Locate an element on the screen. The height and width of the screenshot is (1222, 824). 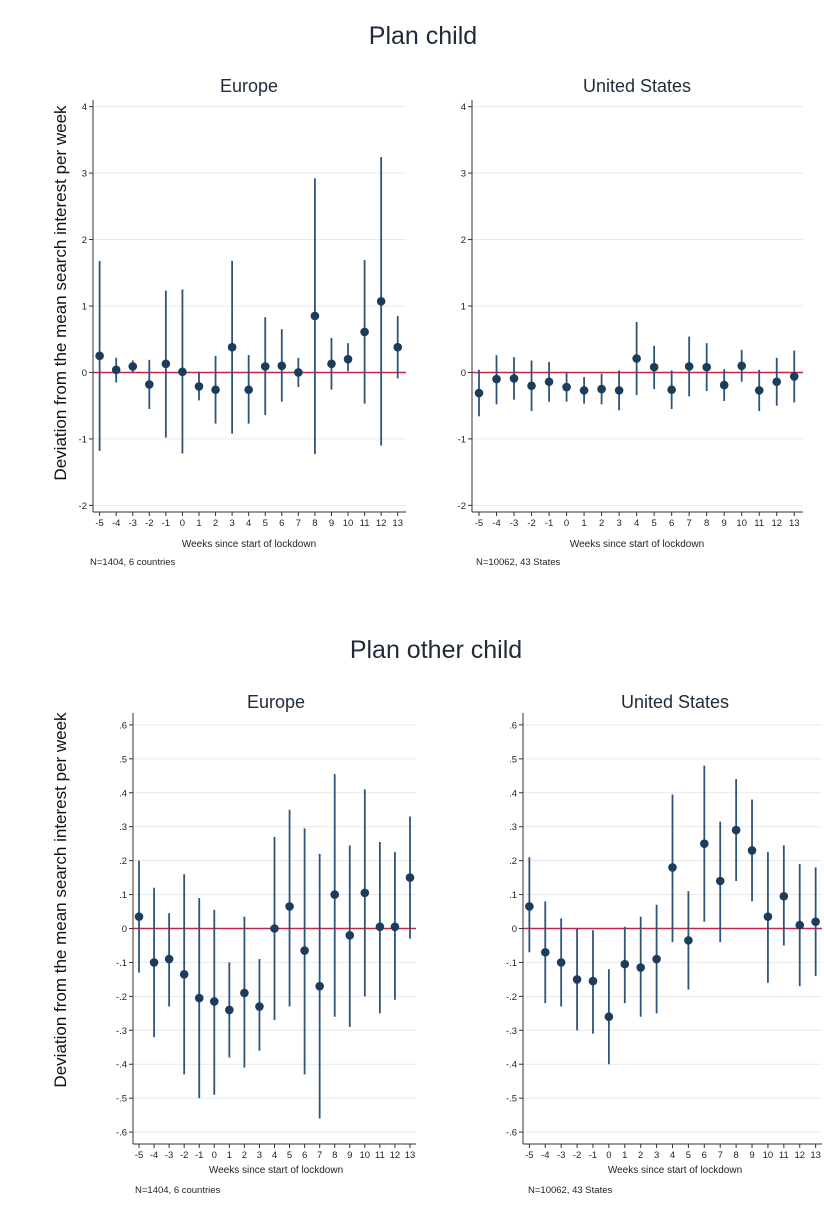
y-tick-label: .1 is located at coordinates (123, 895).